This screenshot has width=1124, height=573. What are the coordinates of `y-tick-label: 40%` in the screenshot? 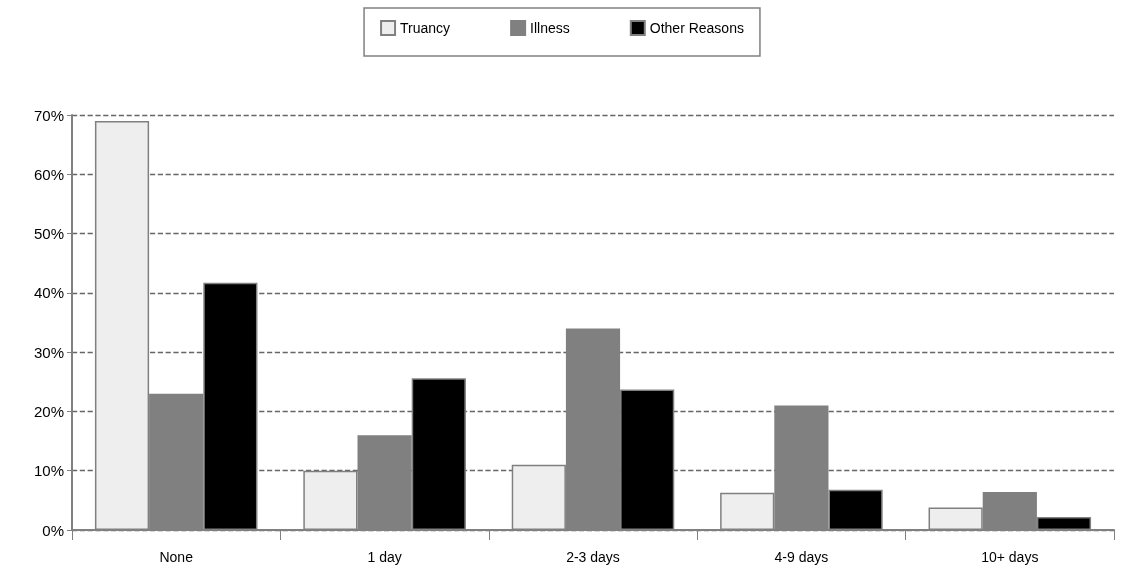 It's located at (48, 293).